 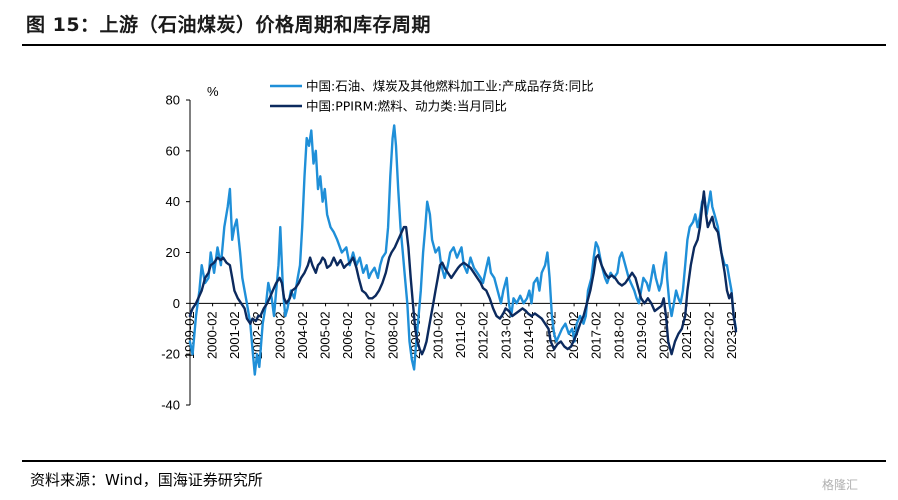 What do you see at coordinates (505, 335) in the screenshot?
I see `x-tick-label: 2013-02` at bounding box center [505, 335].